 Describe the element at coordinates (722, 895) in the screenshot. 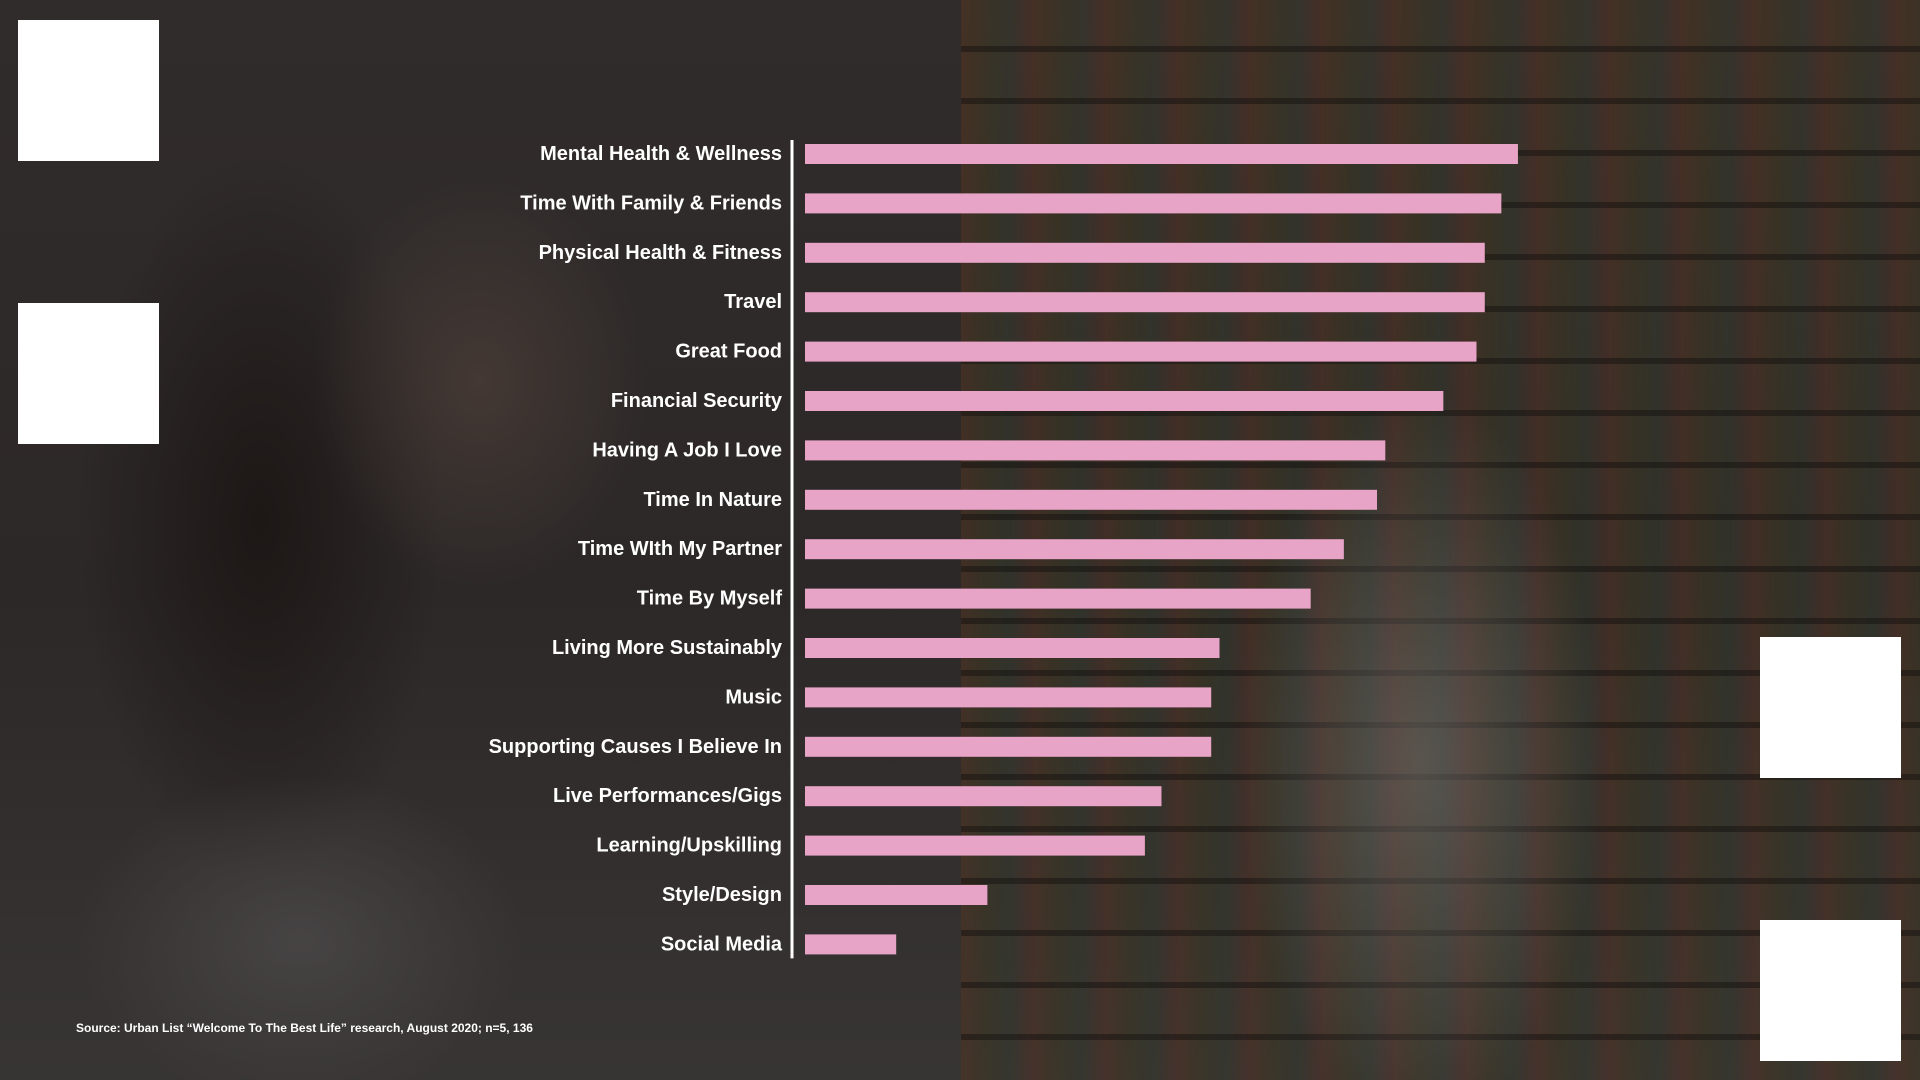

I see `category-label: Style/Design` at that location.